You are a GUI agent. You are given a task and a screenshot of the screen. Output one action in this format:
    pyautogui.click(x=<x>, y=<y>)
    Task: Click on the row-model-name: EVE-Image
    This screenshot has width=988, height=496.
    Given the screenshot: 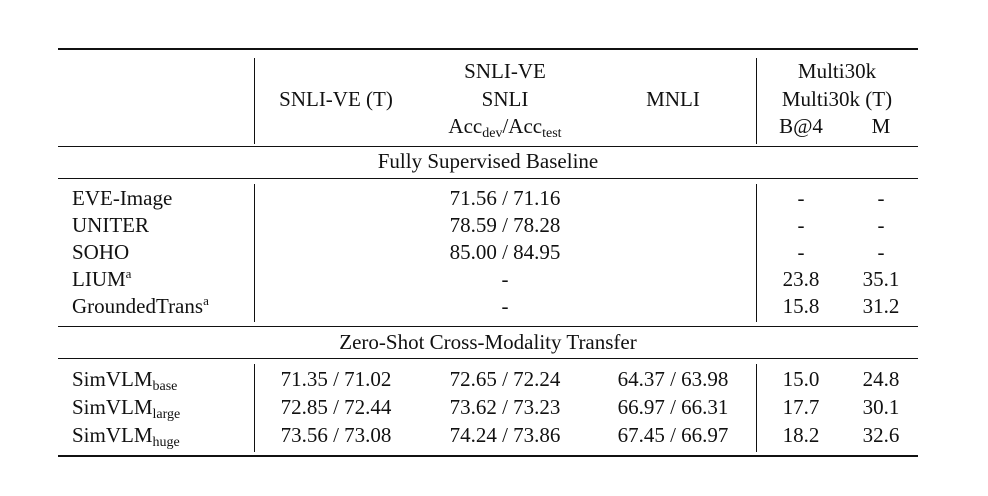 What is the action you would take?
    pyautogui.click(x=122, y=198)
    